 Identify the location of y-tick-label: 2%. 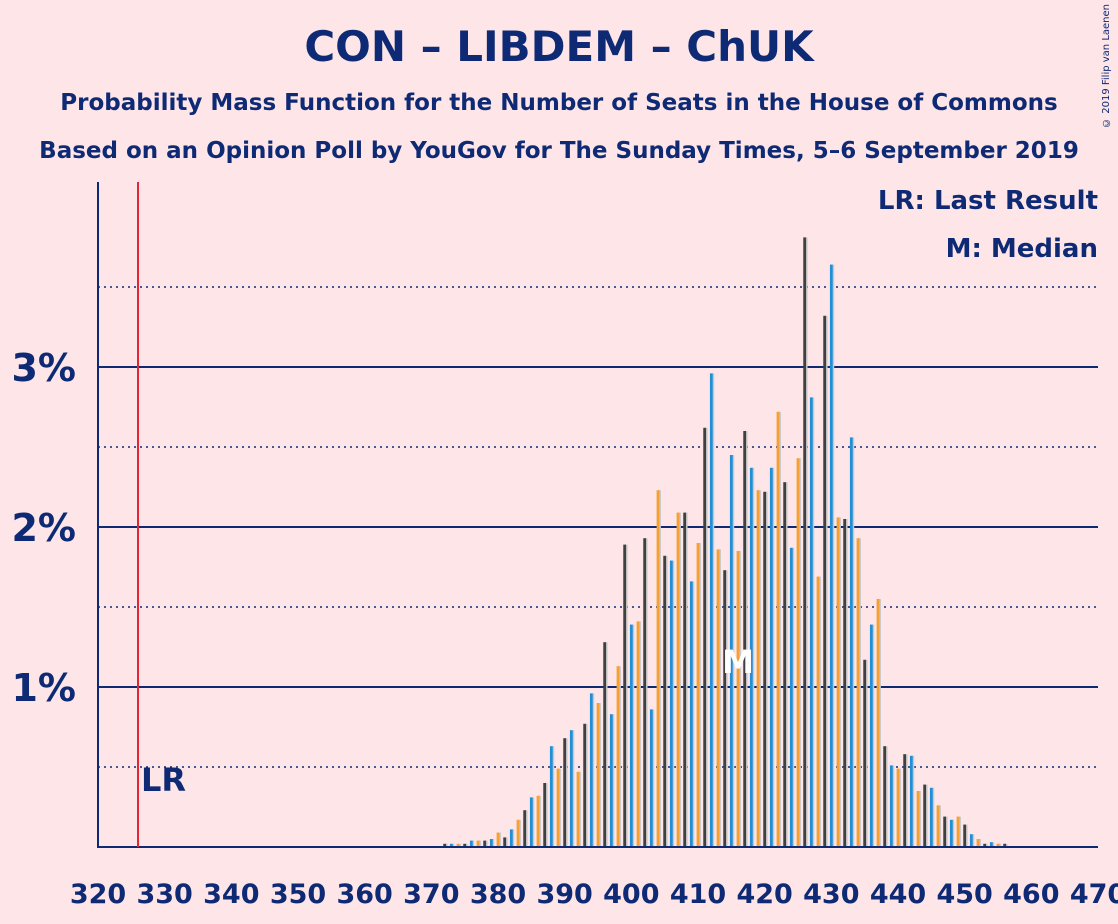
(43, 528).